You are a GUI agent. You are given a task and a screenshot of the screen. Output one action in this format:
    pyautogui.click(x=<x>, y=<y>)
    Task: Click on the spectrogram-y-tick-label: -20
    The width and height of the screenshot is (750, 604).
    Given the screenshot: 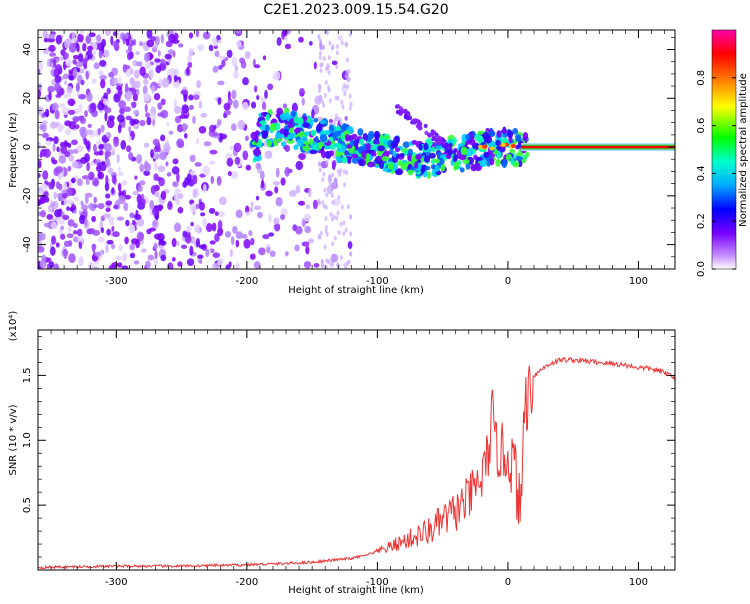 What is the action you would take?
    pyautogui.click(x=27, y=196)
    